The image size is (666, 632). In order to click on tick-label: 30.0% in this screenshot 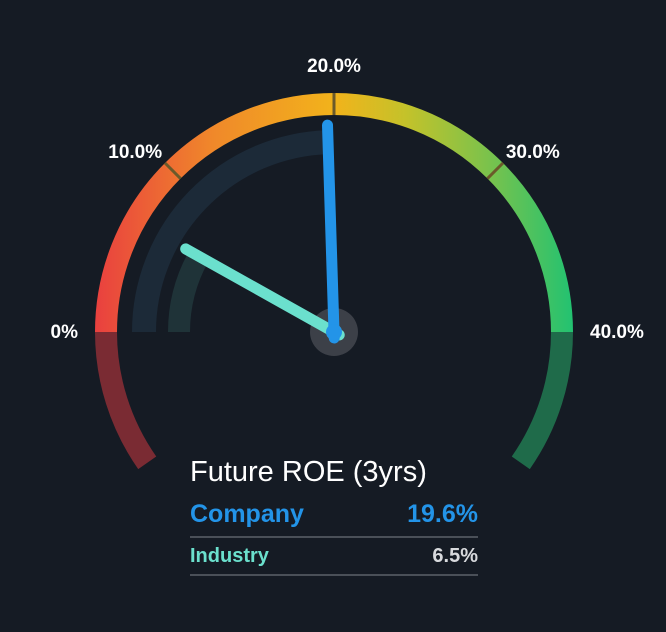, I will do `click(533, 152)`.